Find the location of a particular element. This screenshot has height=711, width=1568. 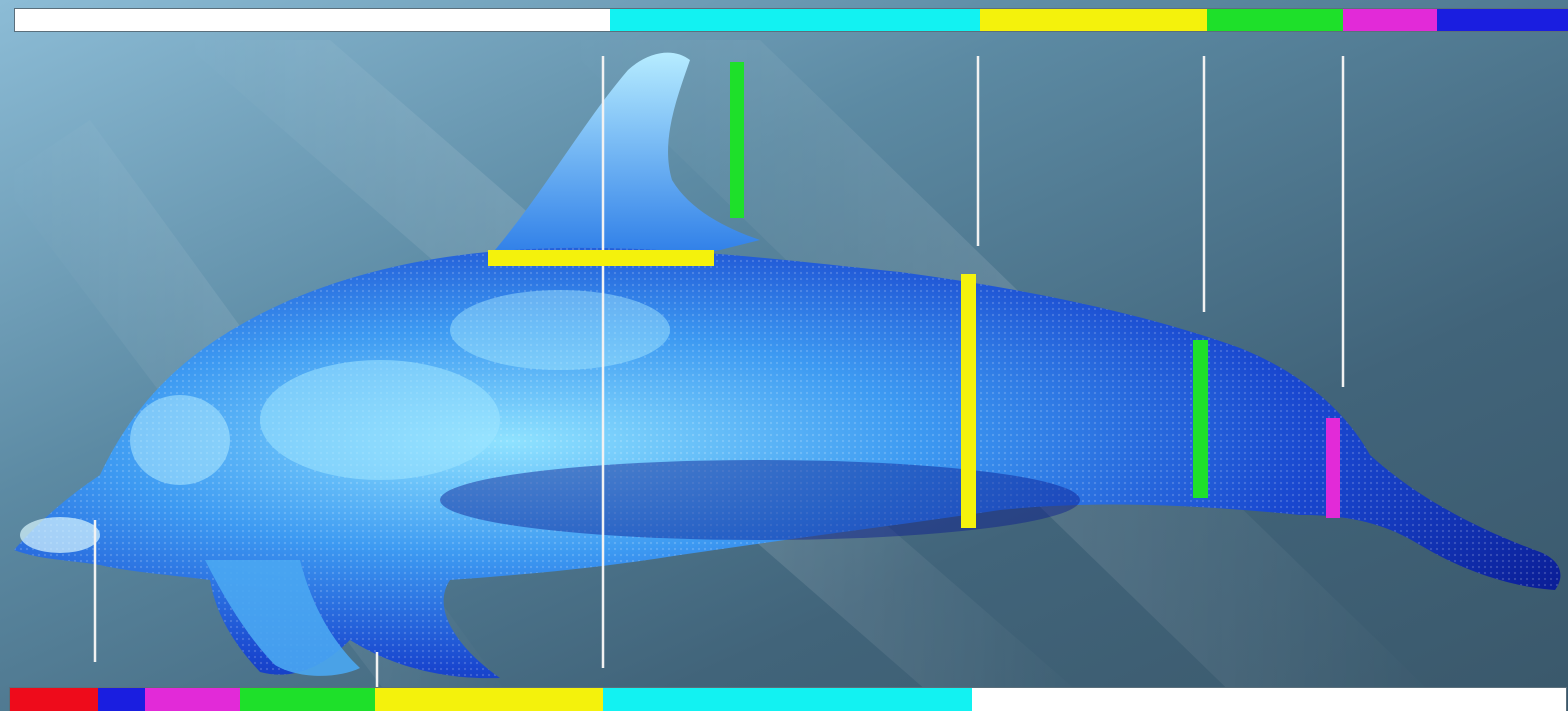

dorsal-fin is located at coordinates (627, 153).